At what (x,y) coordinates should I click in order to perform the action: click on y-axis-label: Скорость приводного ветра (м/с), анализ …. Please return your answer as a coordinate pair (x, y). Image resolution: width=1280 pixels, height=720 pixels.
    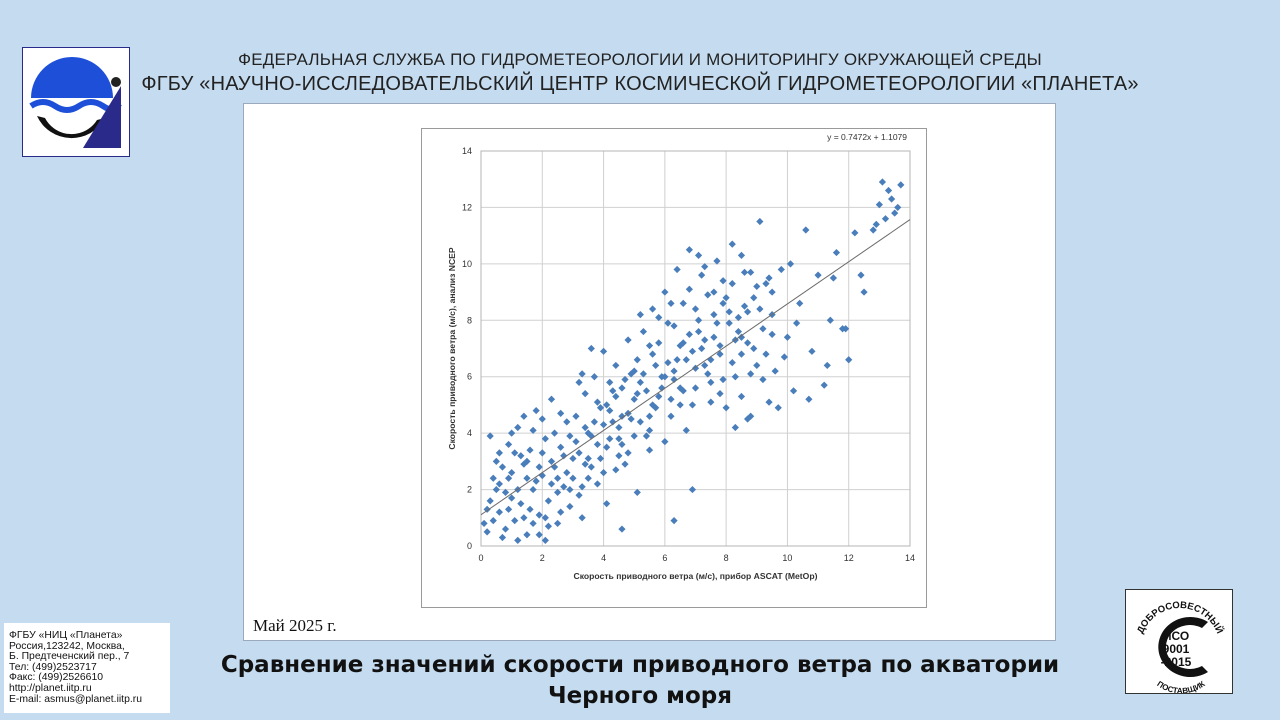
    Looking at the image, I should click on (452, 348).